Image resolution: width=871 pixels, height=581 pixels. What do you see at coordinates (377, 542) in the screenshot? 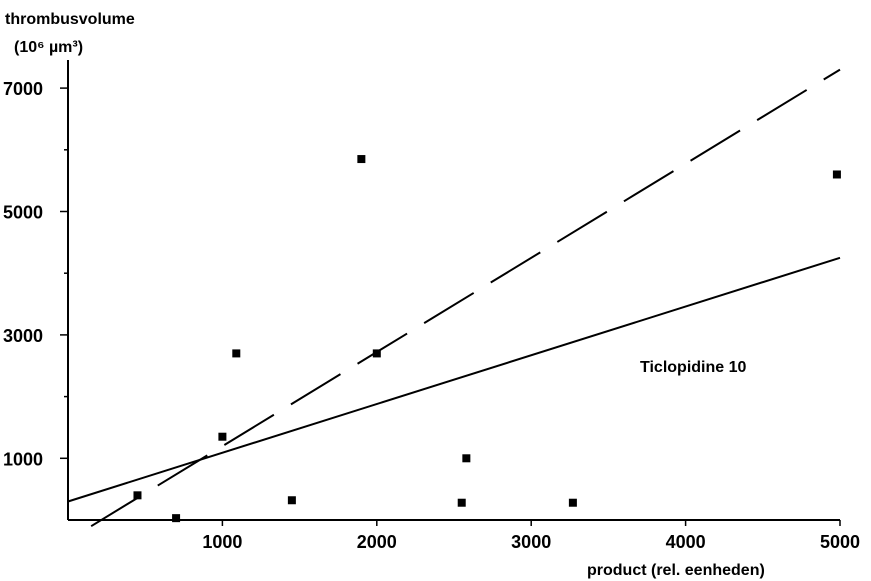
I see `x-tick-label: 2000` at bounding box center [377, 542].